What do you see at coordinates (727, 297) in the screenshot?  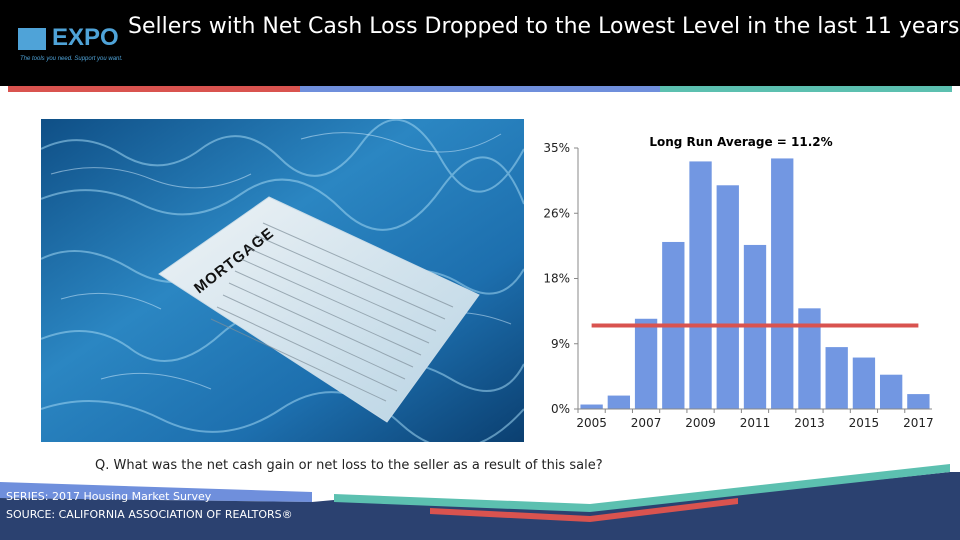 I see `bar-2010` at bounding box center [727, 297].